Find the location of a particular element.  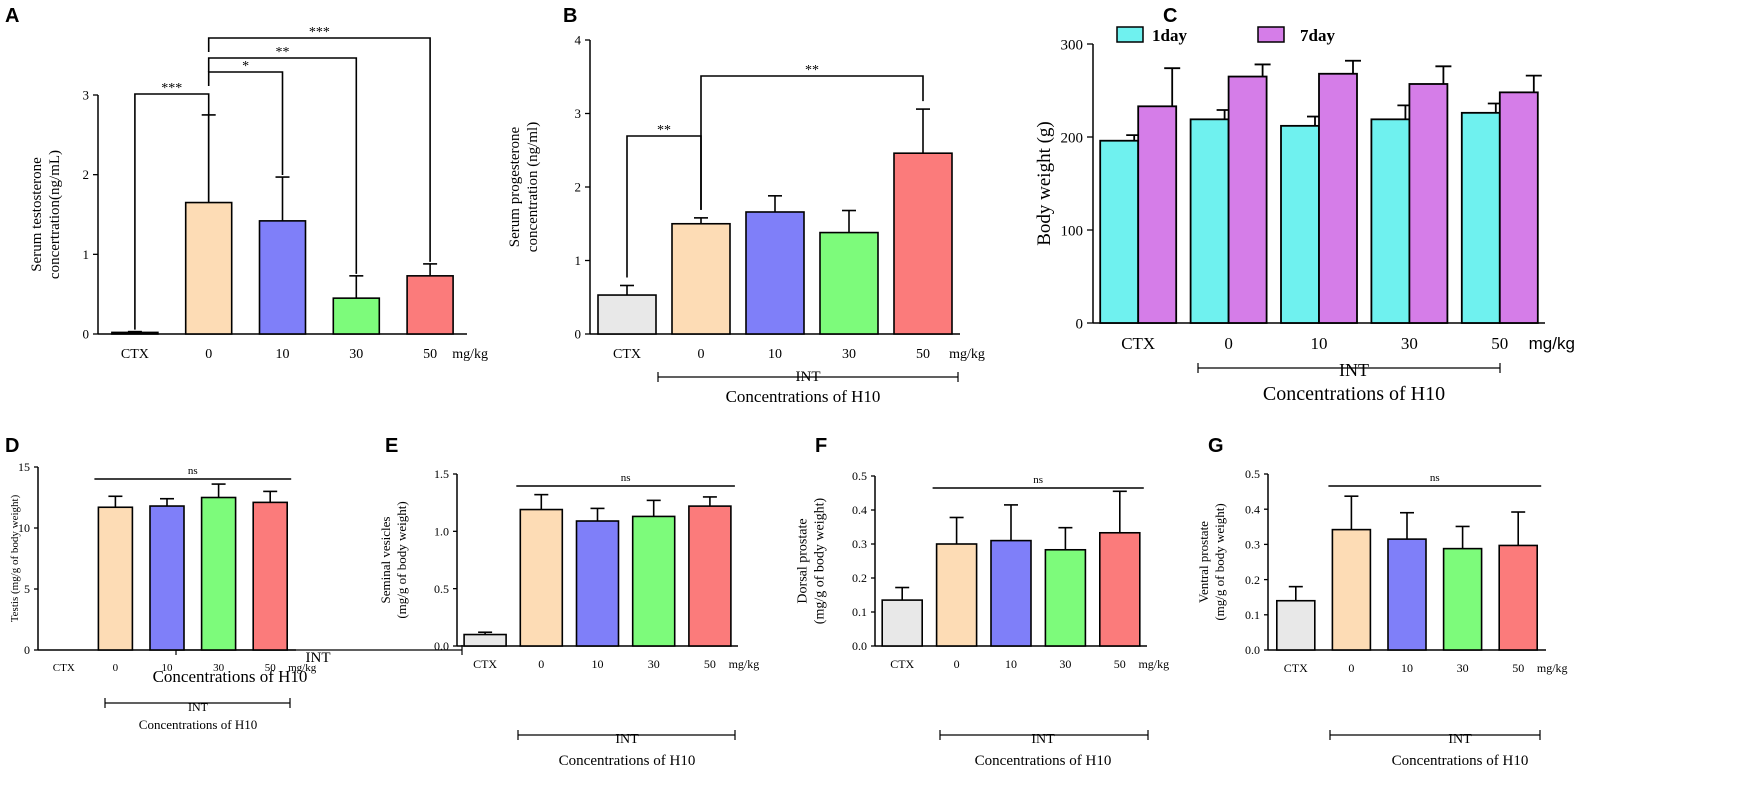

bar-7day-CTX is located at coordinates (1157, 214).